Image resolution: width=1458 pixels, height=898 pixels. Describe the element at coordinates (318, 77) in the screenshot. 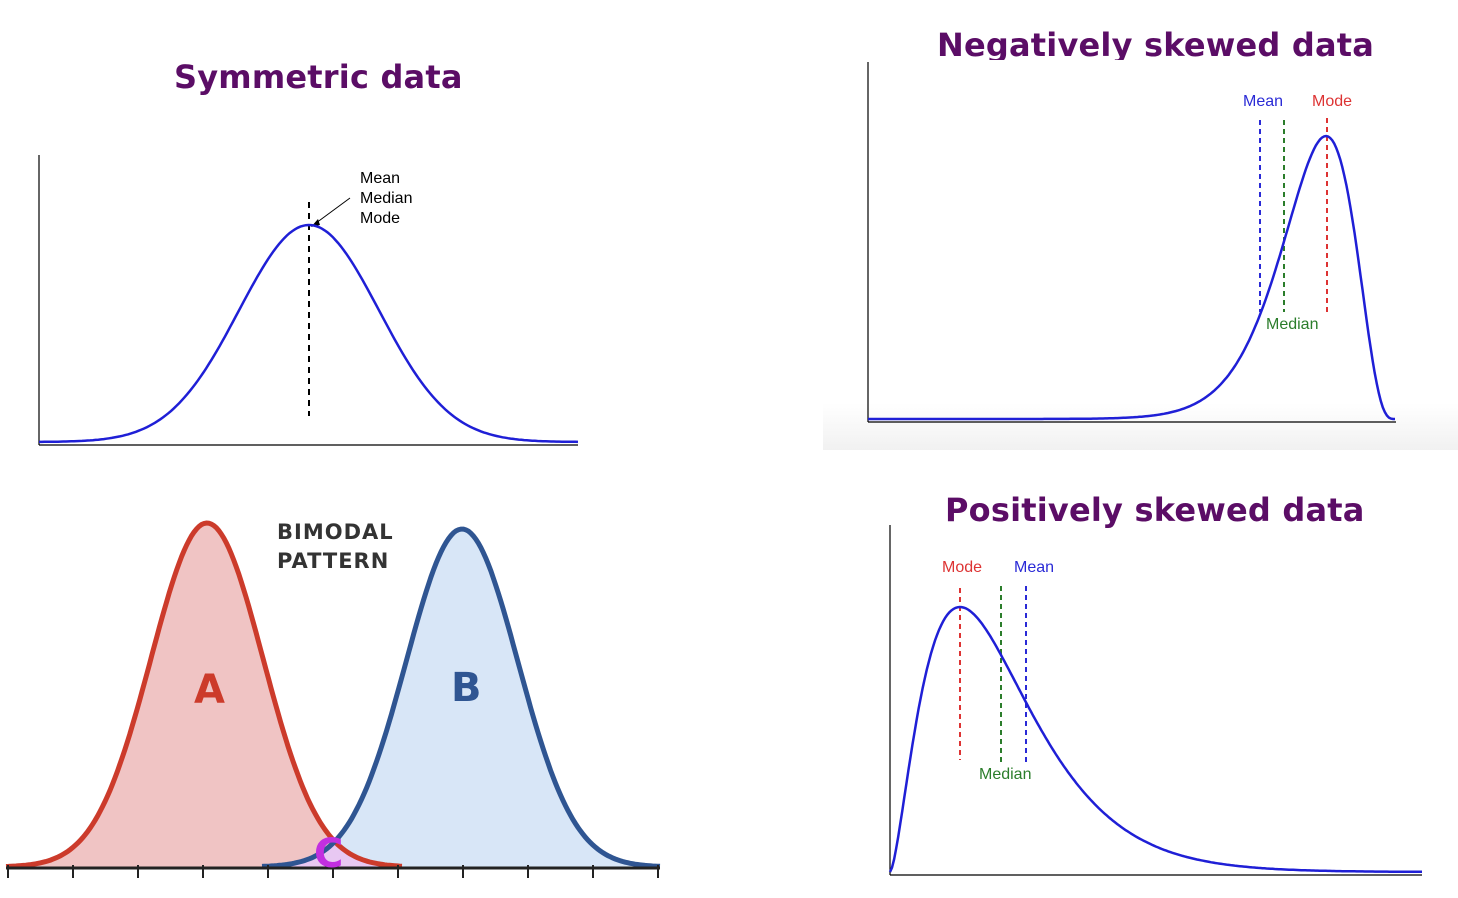

I see `symmetric-title: Symmetric data` at that location.